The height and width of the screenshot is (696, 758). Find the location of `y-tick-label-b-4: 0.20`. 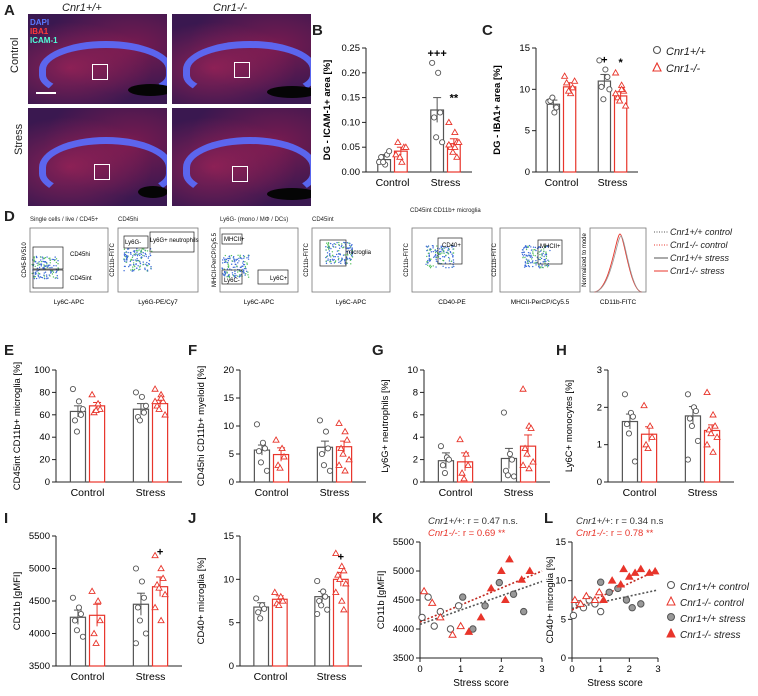

y-tick-label-b-4: 0.20 is located at coordinates (351, 73).